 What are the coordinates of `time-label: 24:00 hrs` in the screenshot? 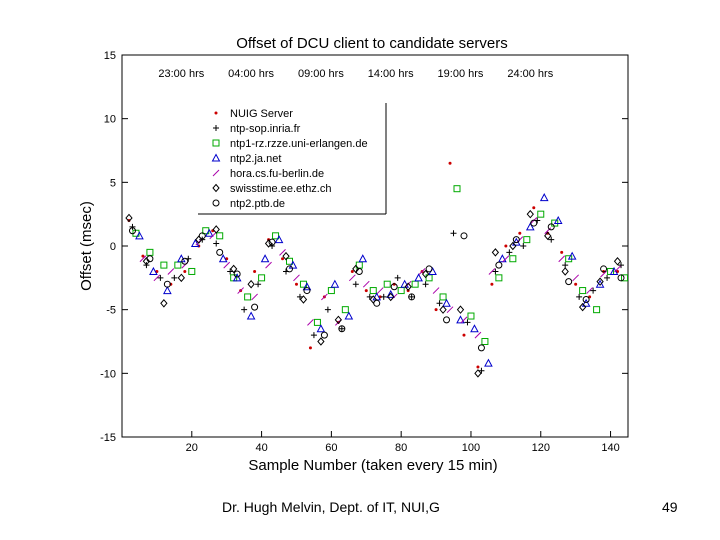 It's located at (530, 74).